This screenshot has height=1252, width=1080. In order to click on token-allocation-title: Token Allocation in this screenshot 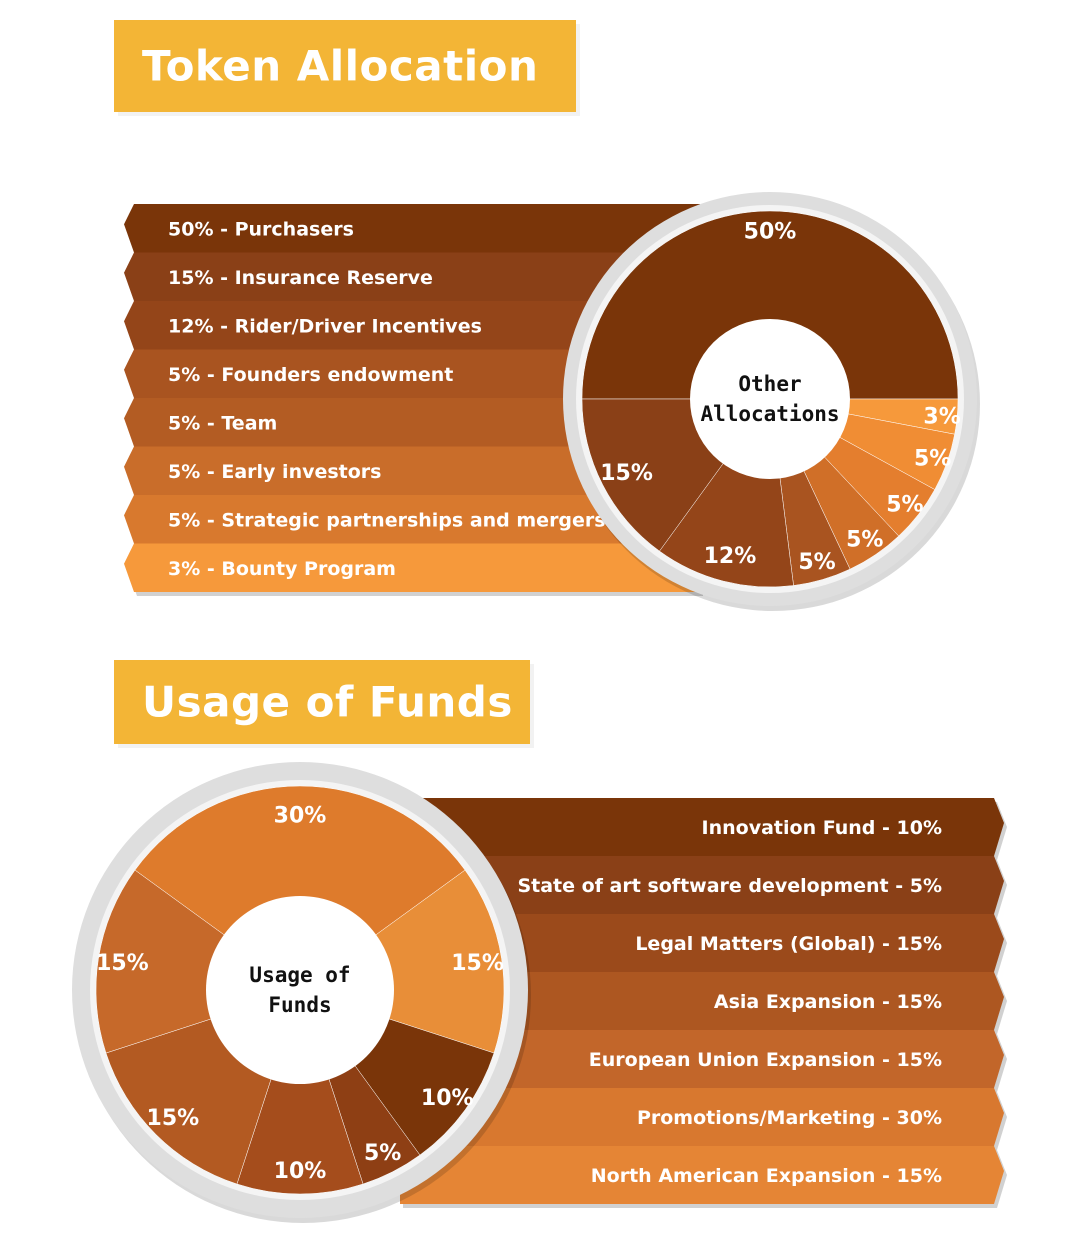, I will do `click(345, 66)`.